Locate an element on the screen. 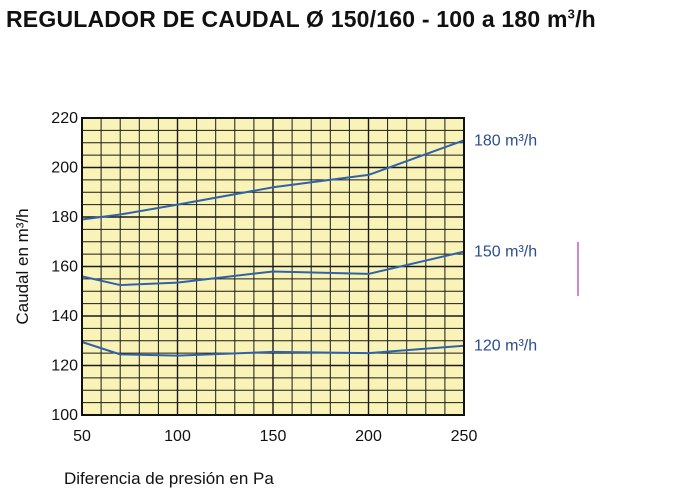  y-tick-label: 200 is located at coordinates (64, 168).